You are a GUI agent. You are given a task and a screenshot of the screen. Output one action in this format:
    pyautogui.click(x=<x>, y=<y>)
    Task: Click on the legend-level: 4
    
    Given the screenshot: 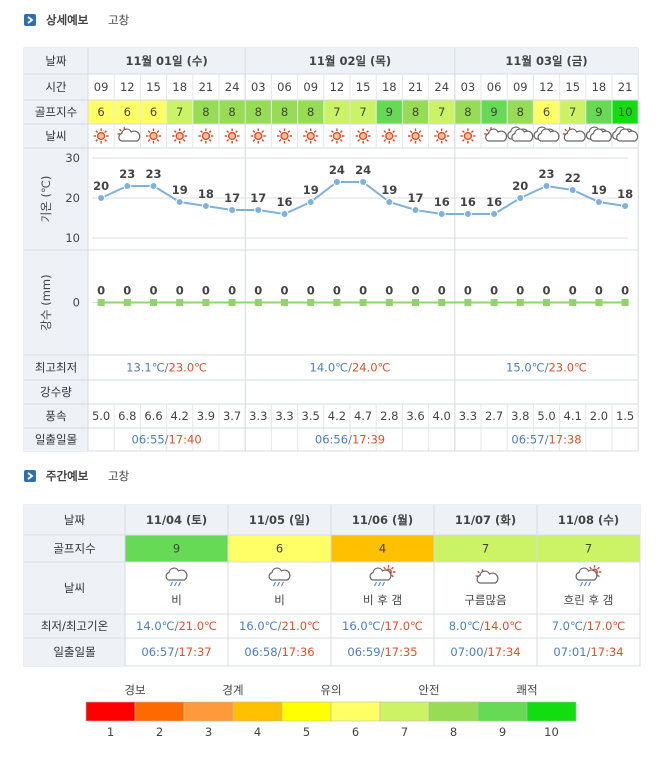 What is the action you would take?
    pyautogui.click(x=257, y=732)
    